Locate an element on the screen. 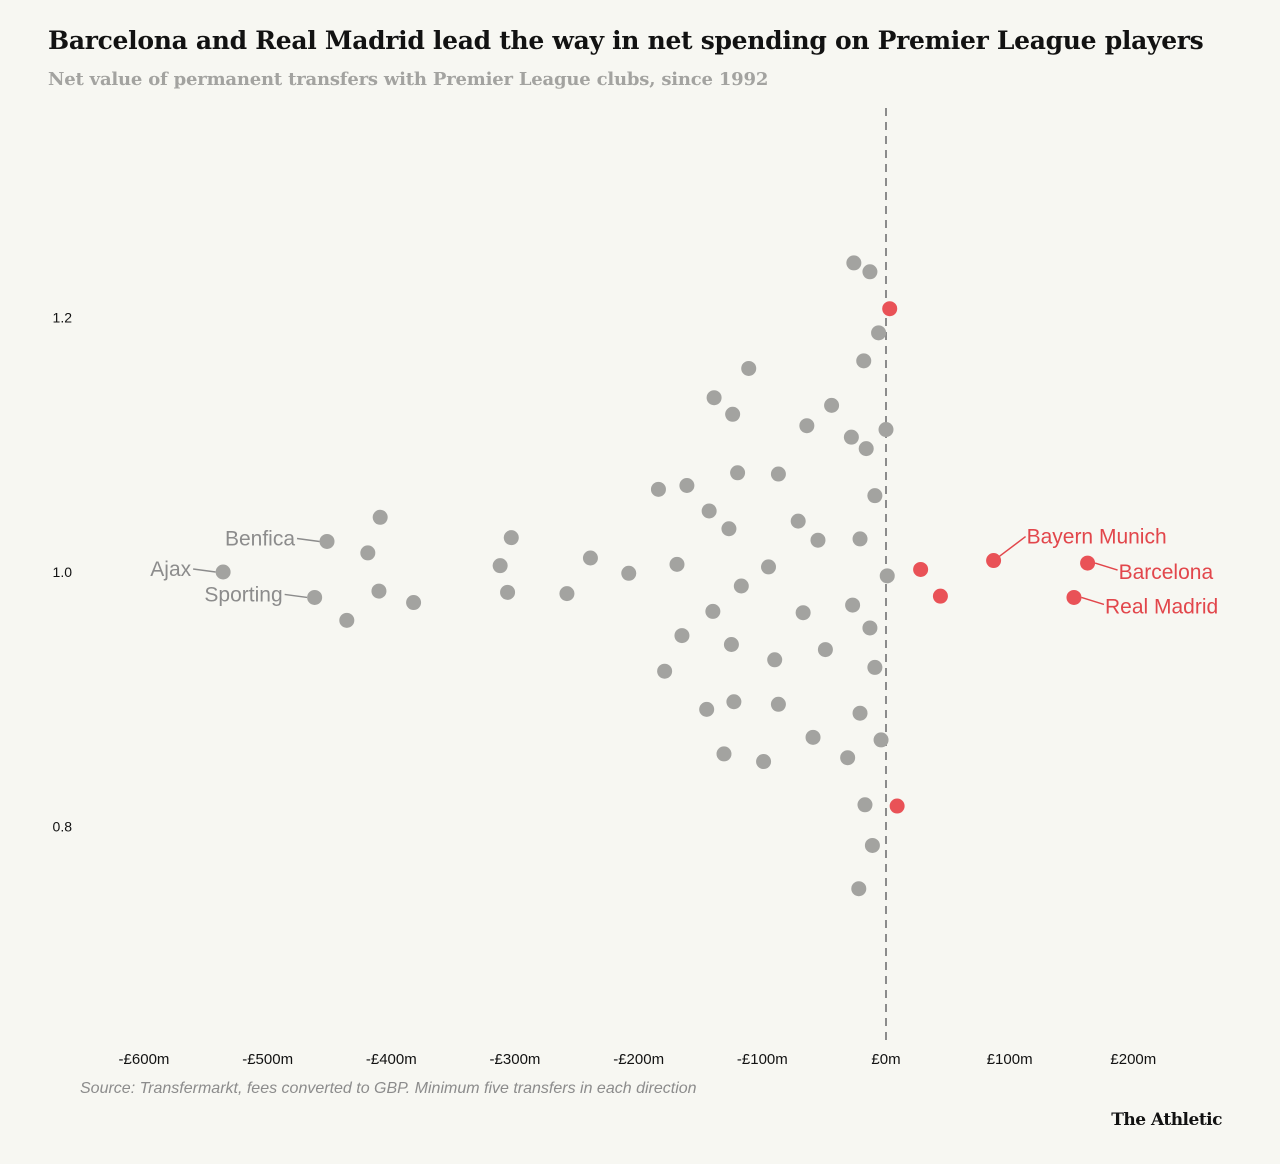  label-benfica: Benfica is located at coordinates (260, 538).